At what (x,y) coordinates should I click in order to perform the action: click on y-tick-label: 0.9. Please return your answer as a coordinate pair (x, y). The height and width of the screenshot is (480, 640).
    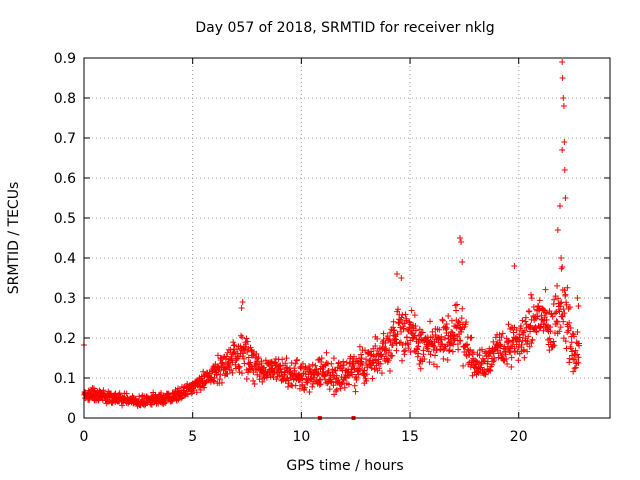
    Looking at the image, I should click on (65, 59).